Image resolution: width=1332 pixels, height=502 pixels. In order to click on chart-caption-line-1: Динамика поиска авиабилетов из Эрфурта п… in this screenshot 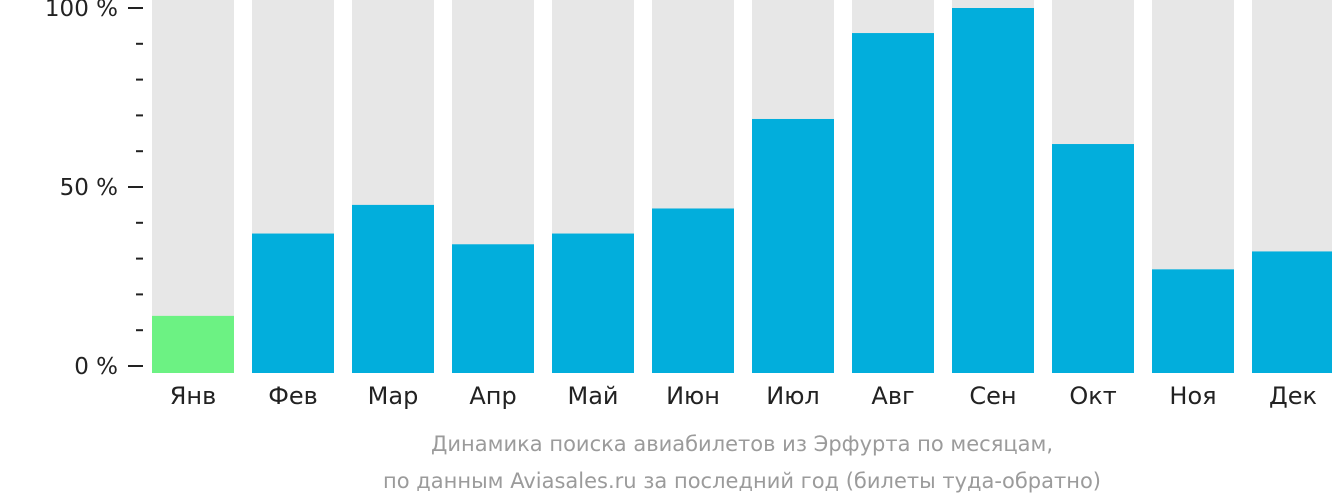, I will do `click(742, 444)`.